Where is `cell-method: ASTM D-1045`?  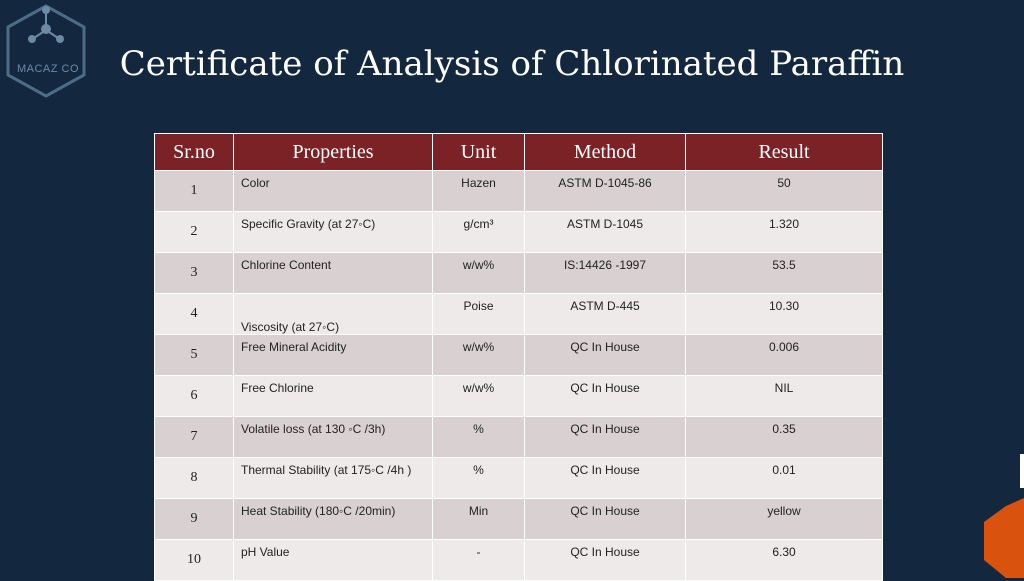 cell-method: ASTM D-1045 is located at coordinates (605, 232).